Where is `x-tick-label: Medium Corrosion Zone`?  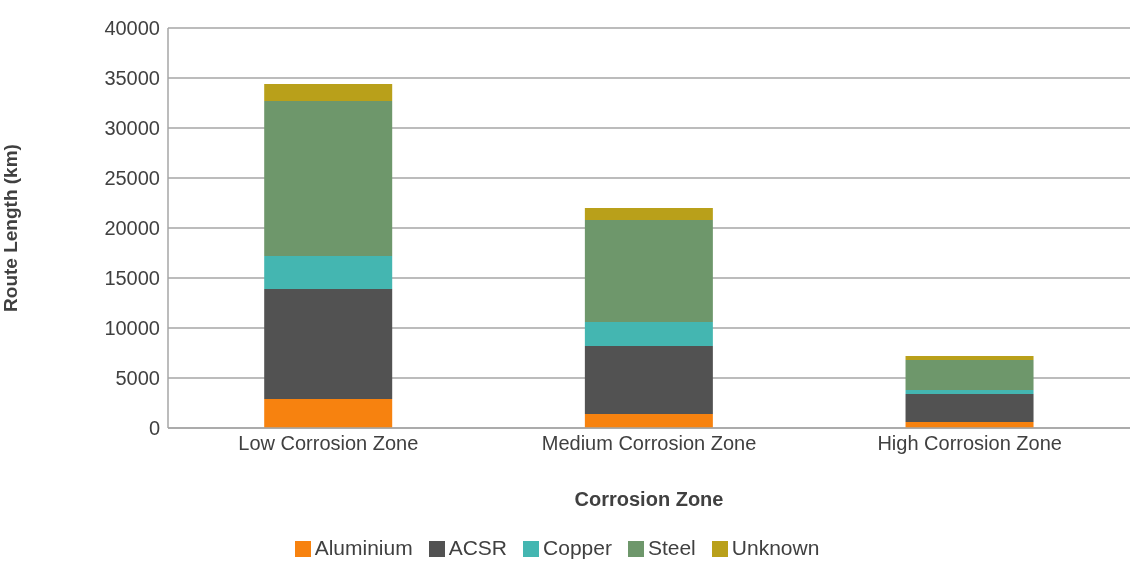 x-tick-label: Medium Corrosion Zone is located at coordinates (649, 443).